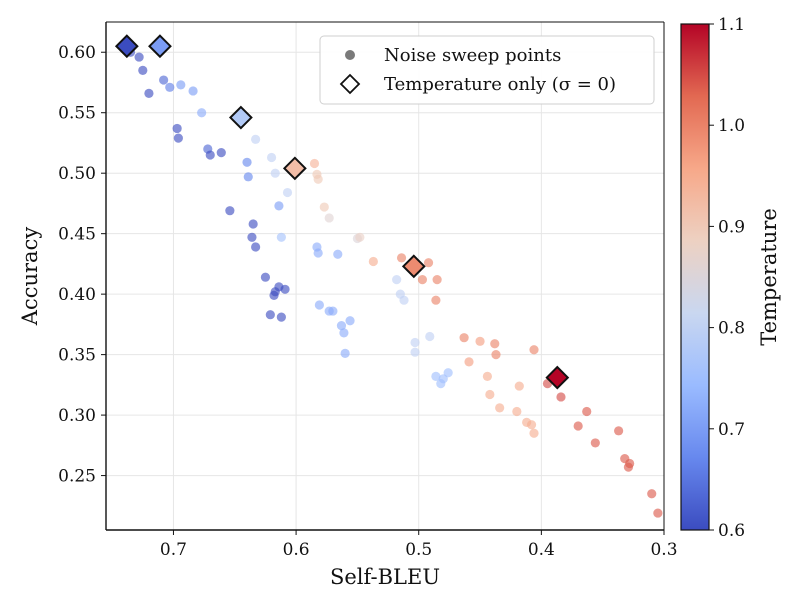 The height and width of the screenshot is (610, 800). I want to click on x-tick-label: 0.7, so click(173, 550).